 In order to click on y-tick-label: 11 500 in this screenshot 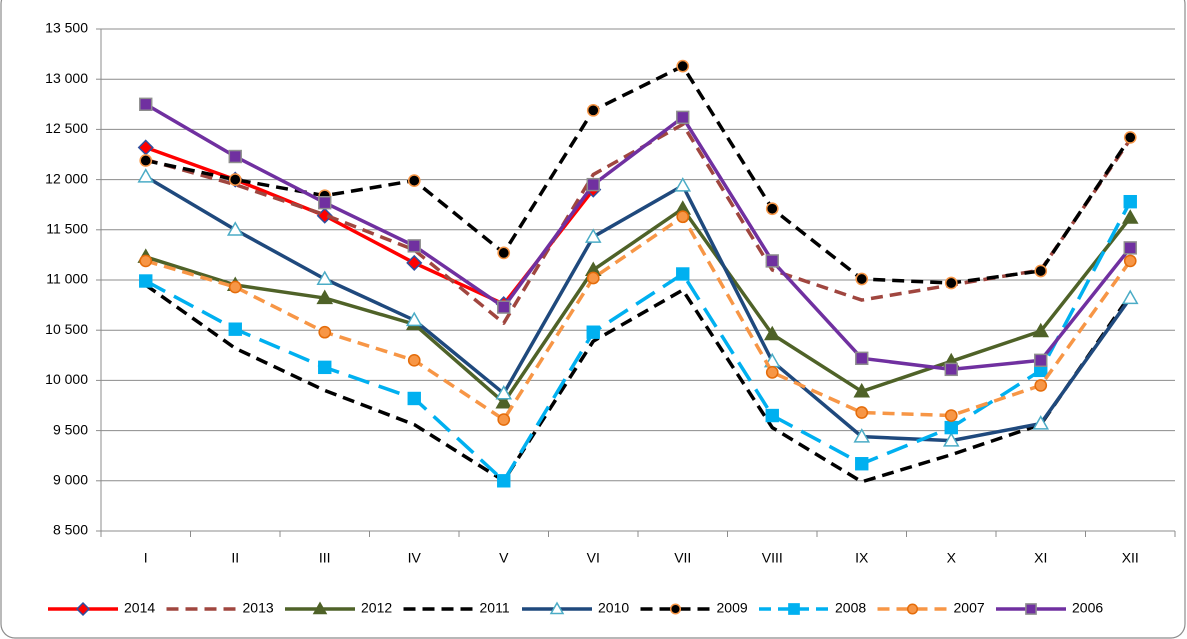, I will do `click(67, 229)`.